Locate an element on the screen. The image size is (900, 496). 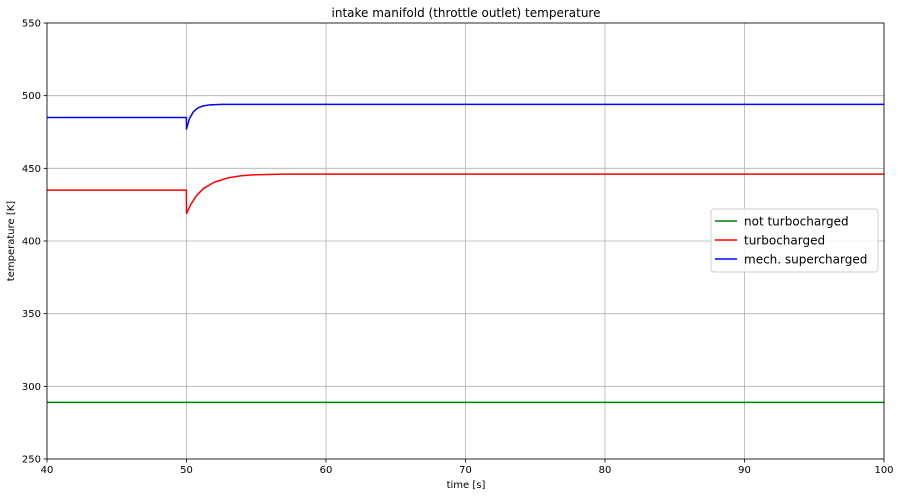
legend-label: mech. supercharged is located at coordinates (805, 260).